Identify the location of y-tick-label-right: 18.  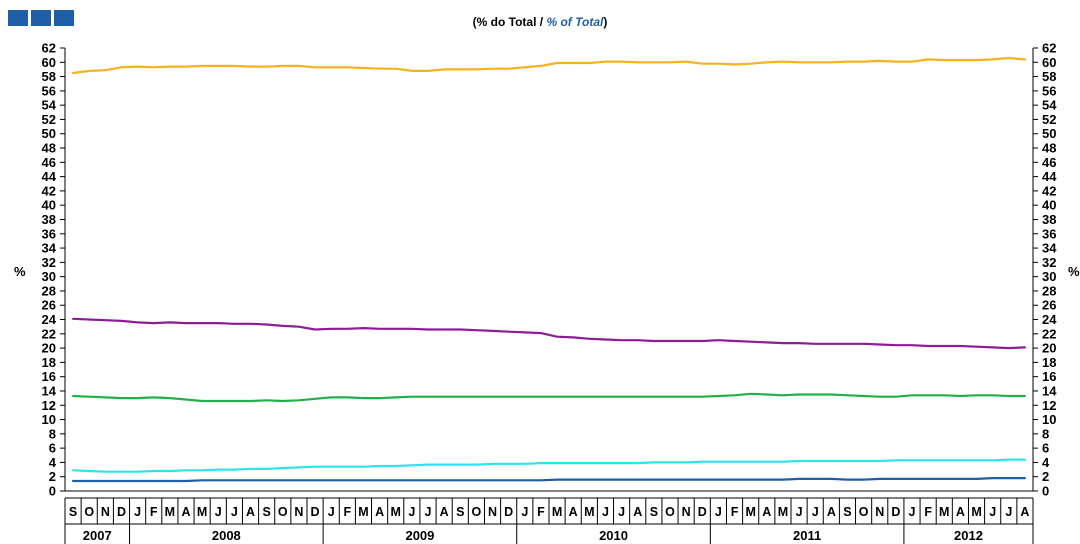
(1049, 362).